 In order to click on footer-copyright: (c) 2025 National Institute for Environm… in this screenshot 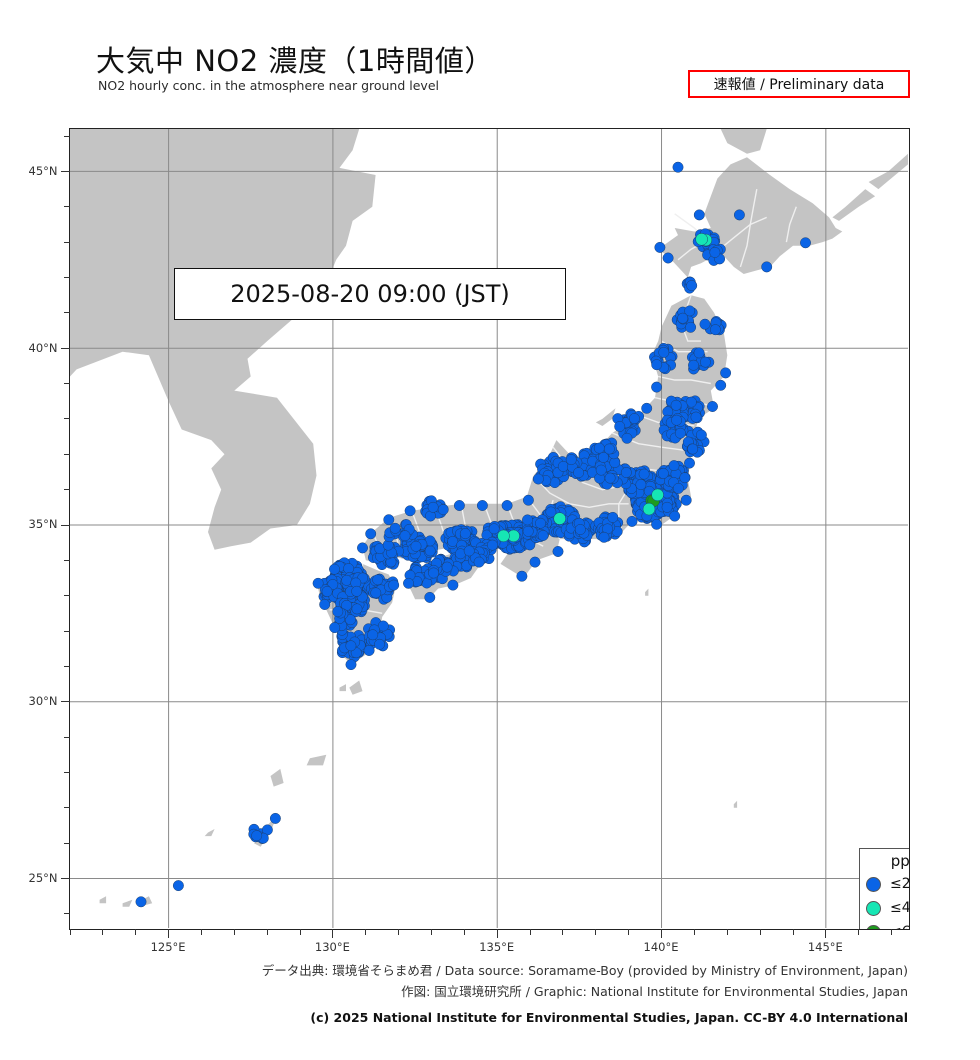, I will do `click(609, 1017)`.